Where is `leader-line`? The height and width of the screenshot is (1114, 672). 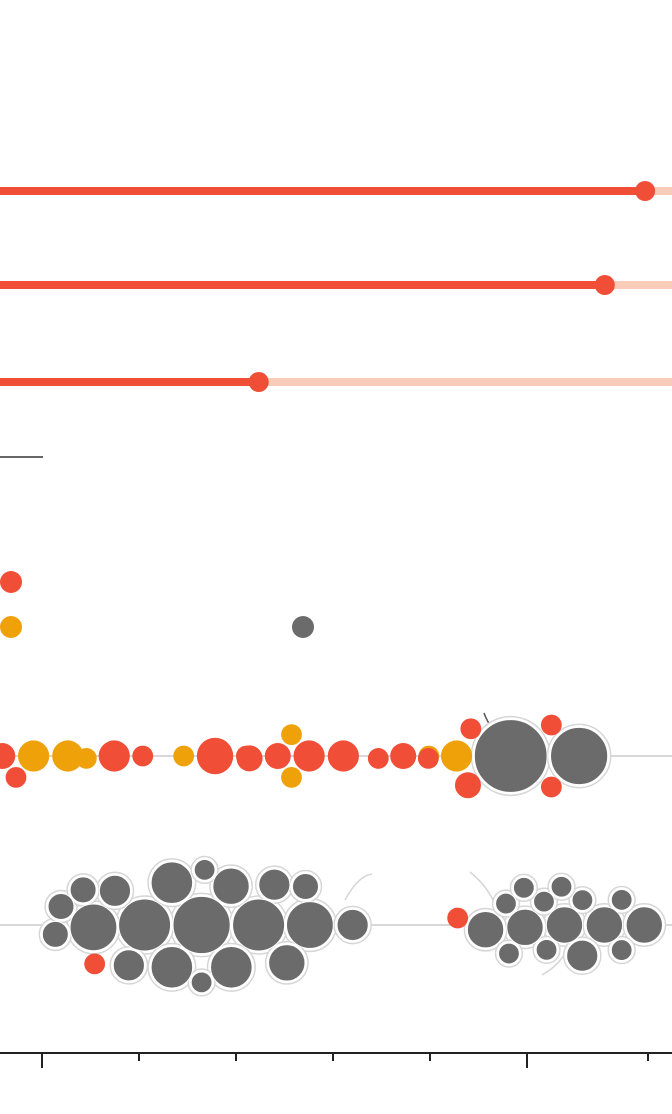 leader-line is located at coordinates (358, 887).